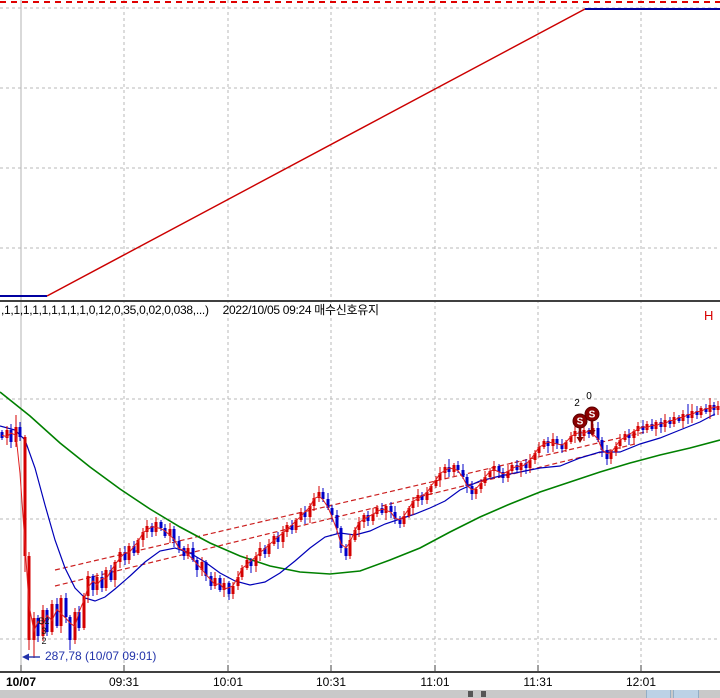  I want to click on time-axis-label: 12:01, so click(641, 682).